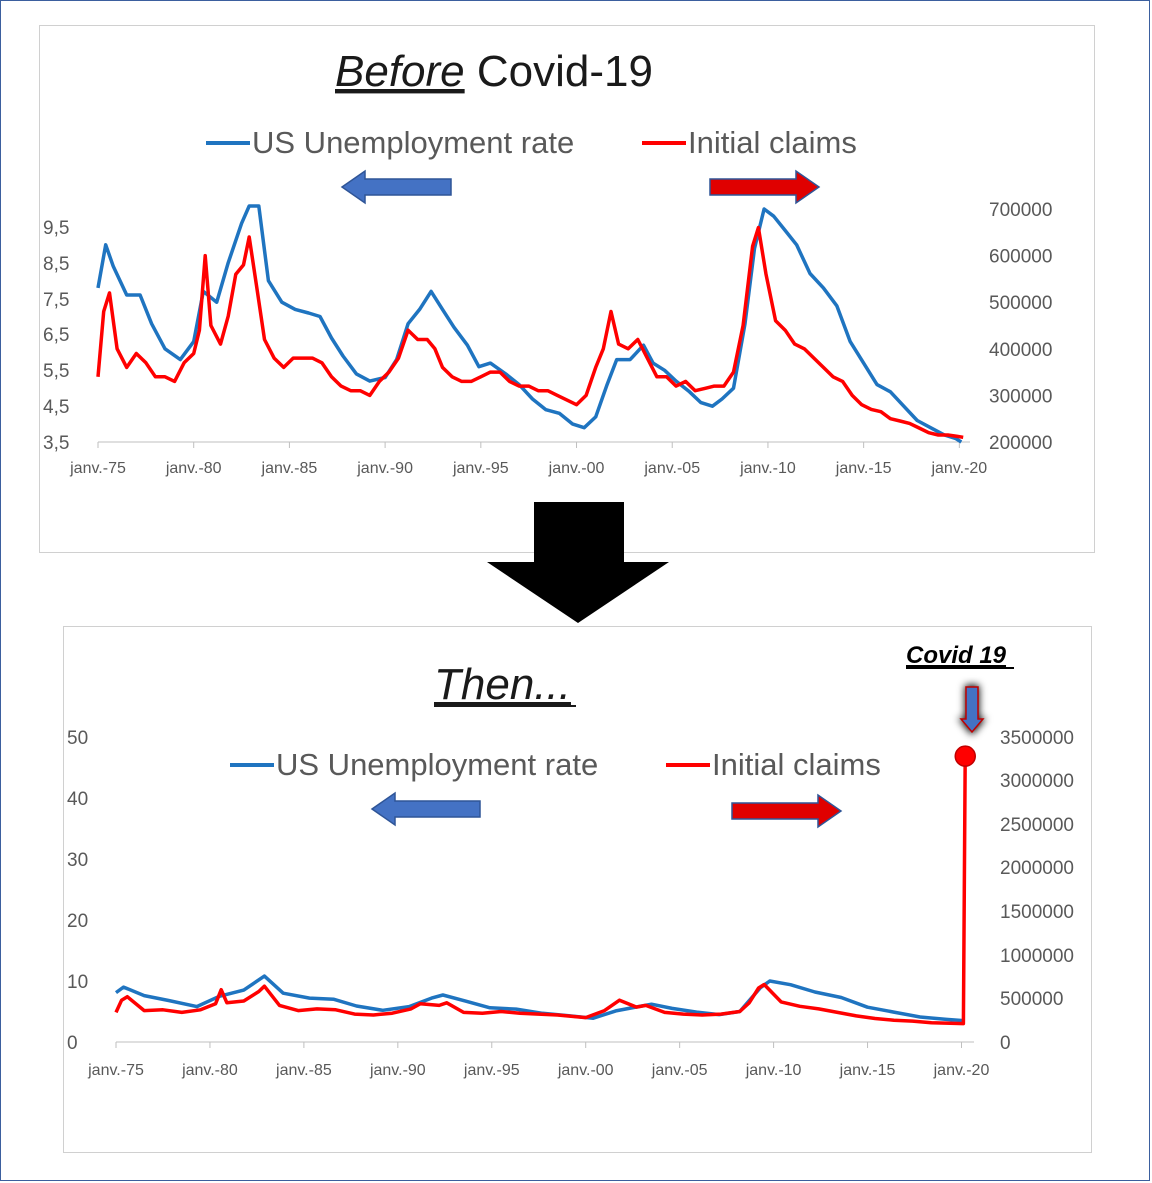 The image size is (1152, 1183). I want to click on chart-title-emphasis: Before, so click(400, 71).